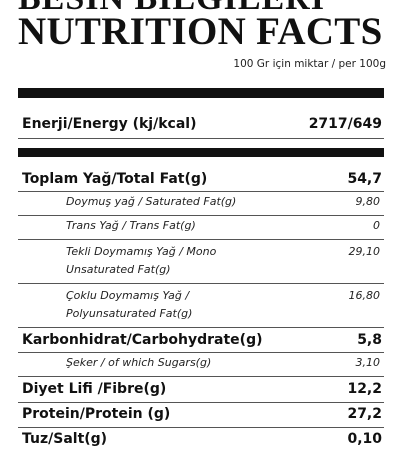  I want to click on carbohydrate-value: 5,8, so click(369, 340).